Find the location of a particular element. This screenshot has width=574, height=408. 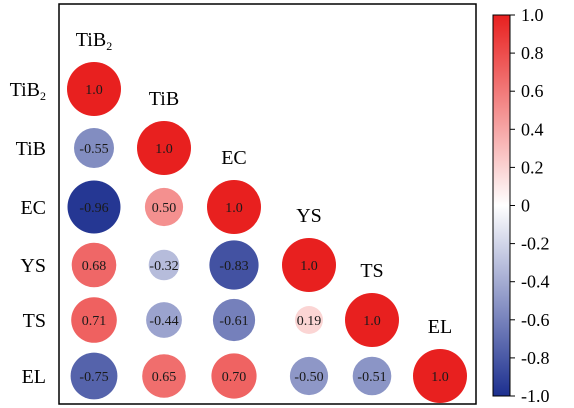

row-labels: TiB2 TiB EC YS TS EL is located at coordinates (28, 233).